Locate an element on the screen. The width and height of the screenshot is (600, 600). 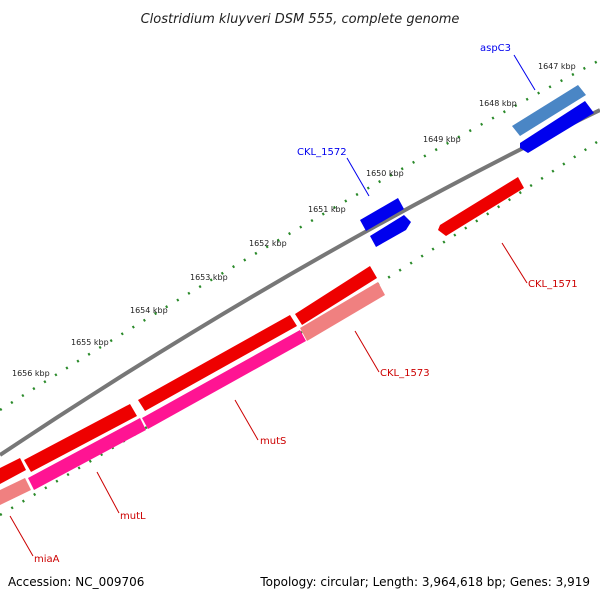
tick-label: 1652 kbp is located at coordinates (268, 243).